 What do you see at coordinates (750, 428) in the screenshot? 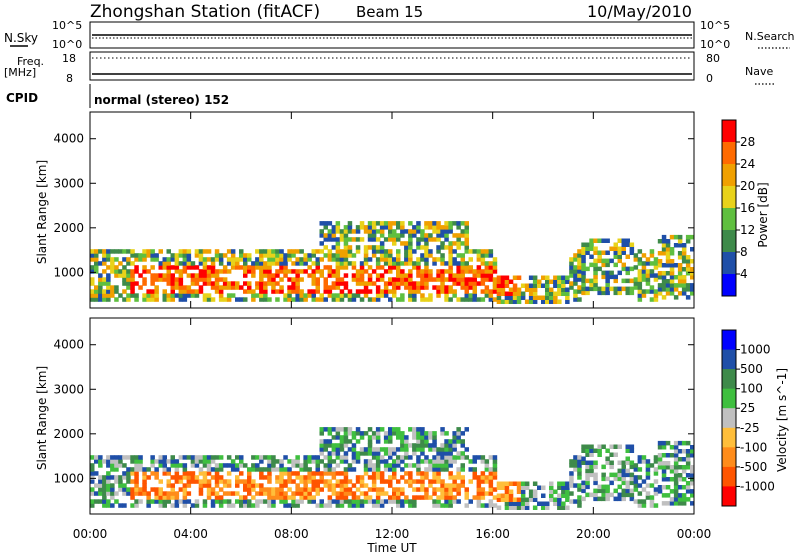
I see `colorbar-tick-label: -25` at bounding box center [750, 428].